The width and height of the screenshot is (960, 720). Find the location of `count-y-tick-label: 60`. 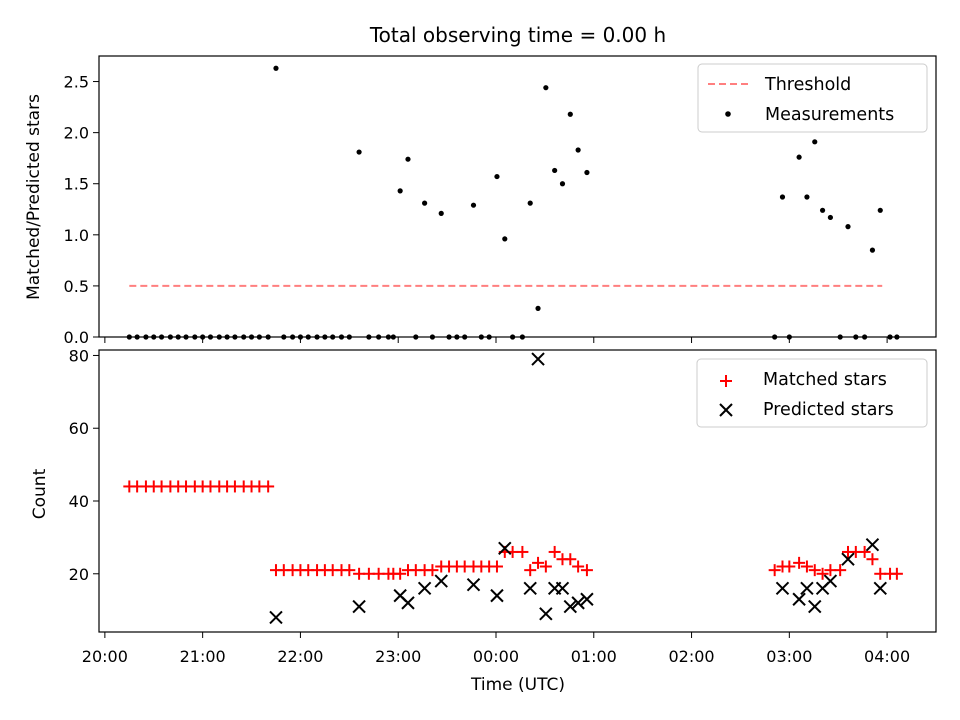

count-y-tick-label: 60 is located at coordinates (79, 428).